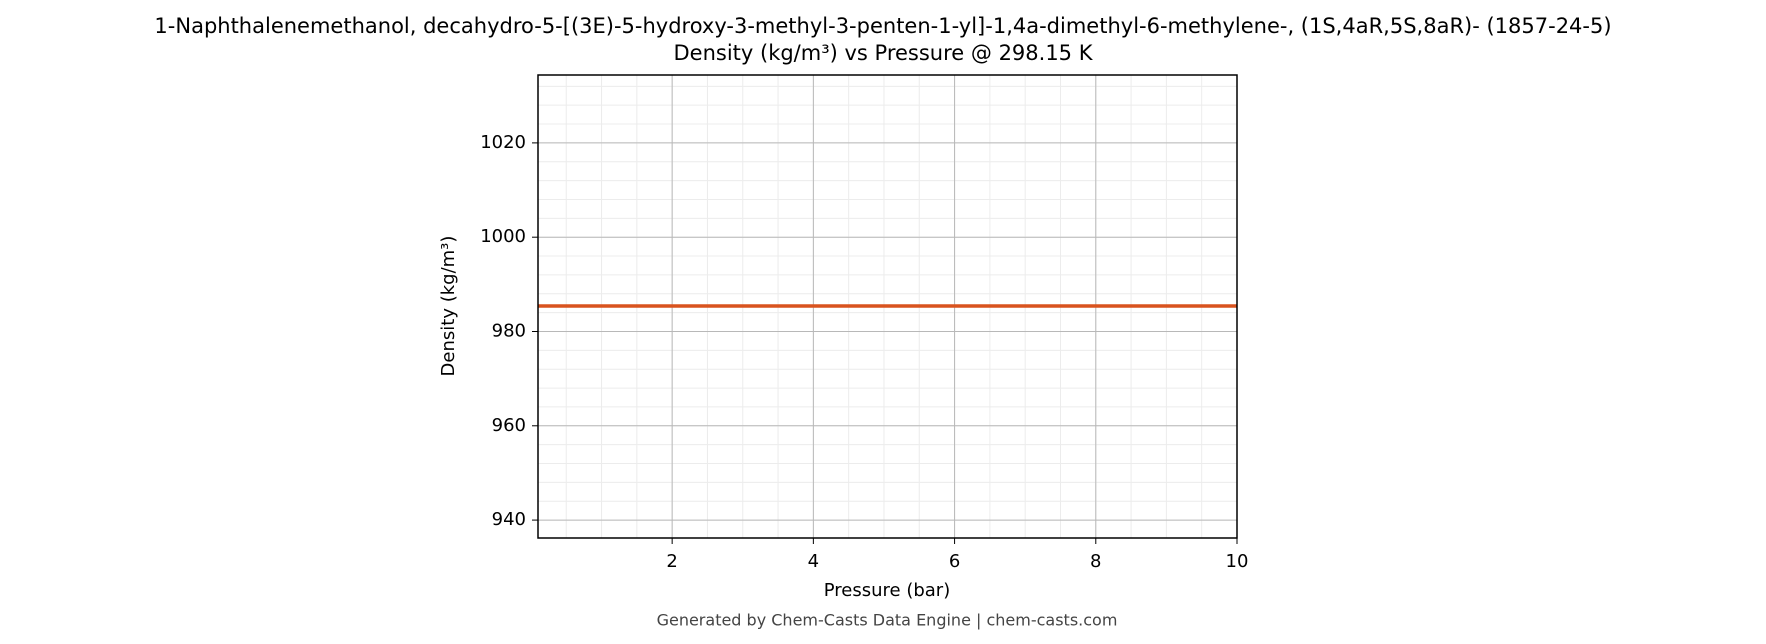 The image size is (1766, 644). Describe the element at coordinates (1095, 561) in the screenshot. I see `x-tick-label: 8` at that location.